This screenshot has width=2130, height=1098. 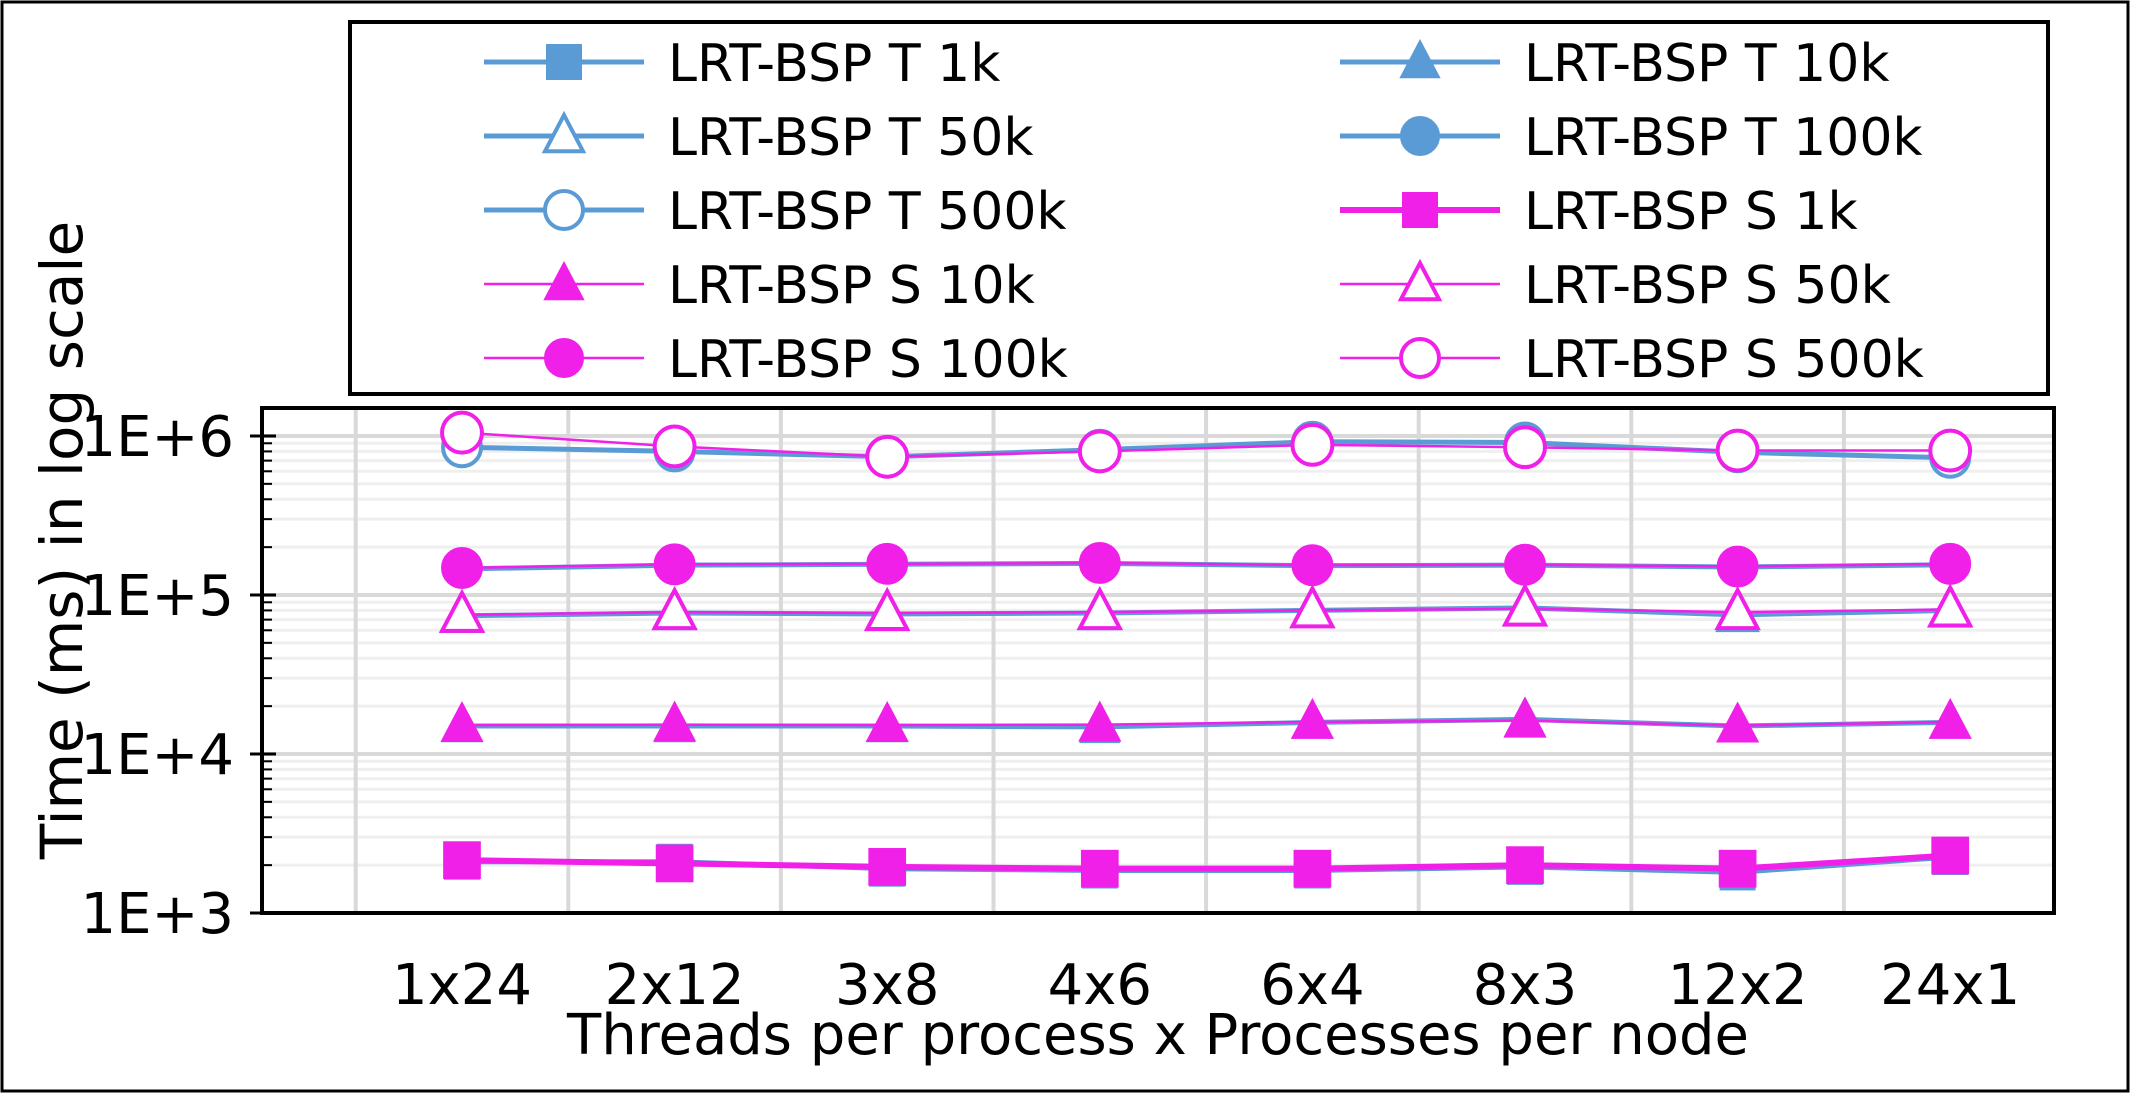 I want to click on legend-item-lrt-bsp-s-50k: LRT-BSP S 50k, so click(x=1615, y=286).